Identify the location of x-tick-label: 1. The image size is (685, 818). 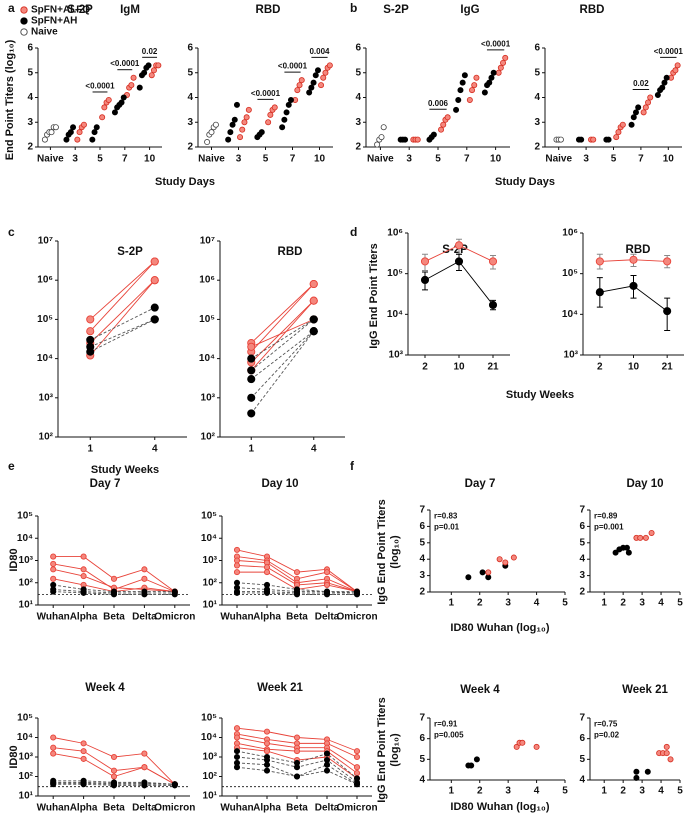
(452, 791).